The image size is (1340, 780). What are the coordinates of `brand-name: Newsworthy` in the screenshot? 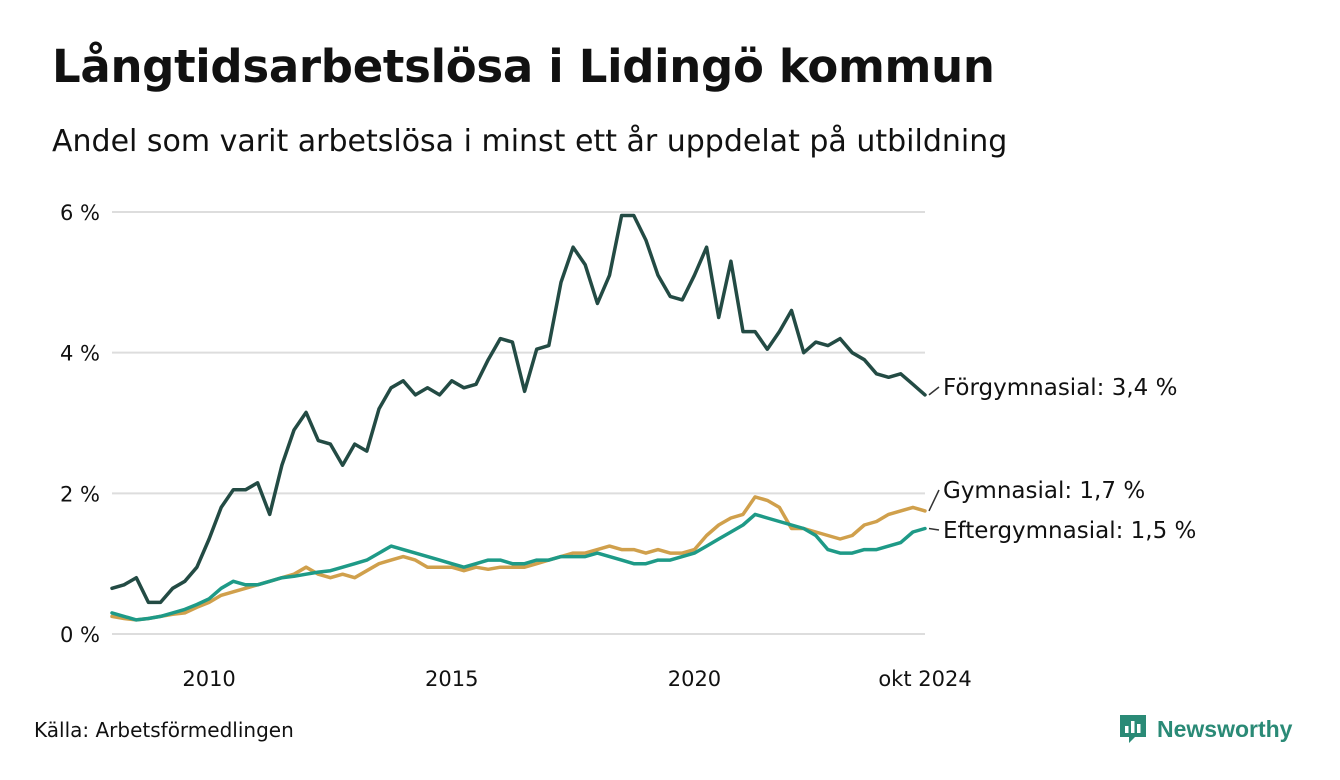 It's located at (1225, 728).